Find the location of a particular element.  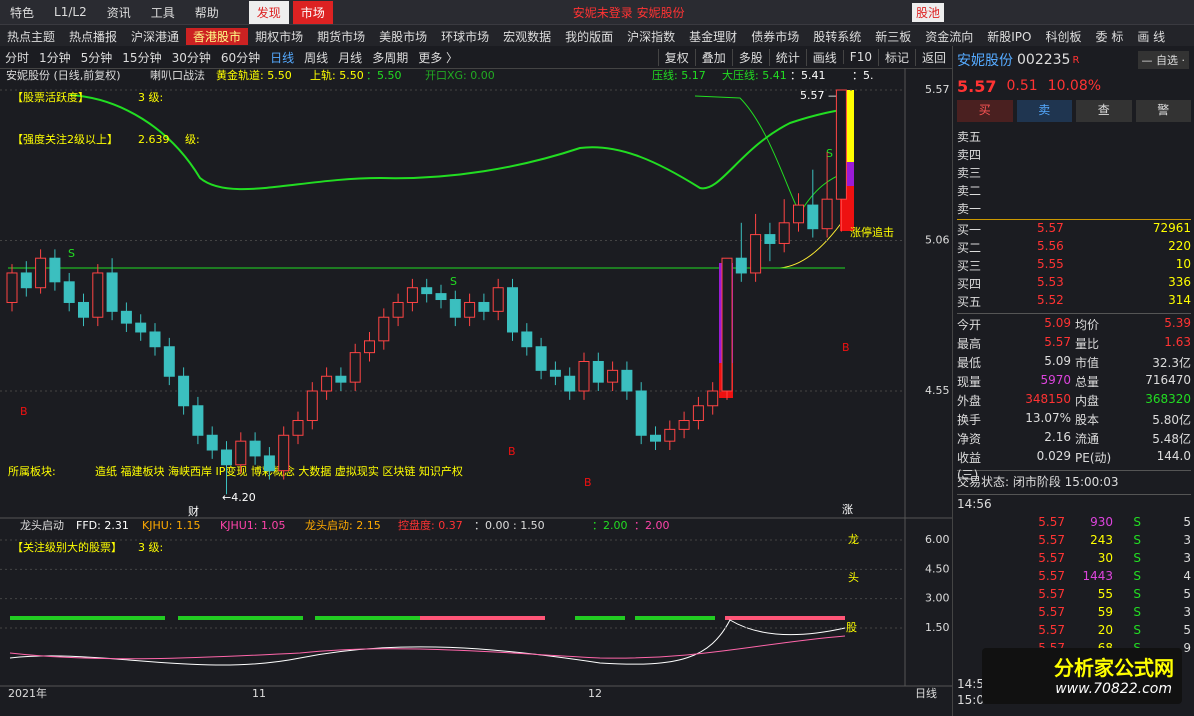

ask-row: 卖一 is located at coordinates (1074, 209).